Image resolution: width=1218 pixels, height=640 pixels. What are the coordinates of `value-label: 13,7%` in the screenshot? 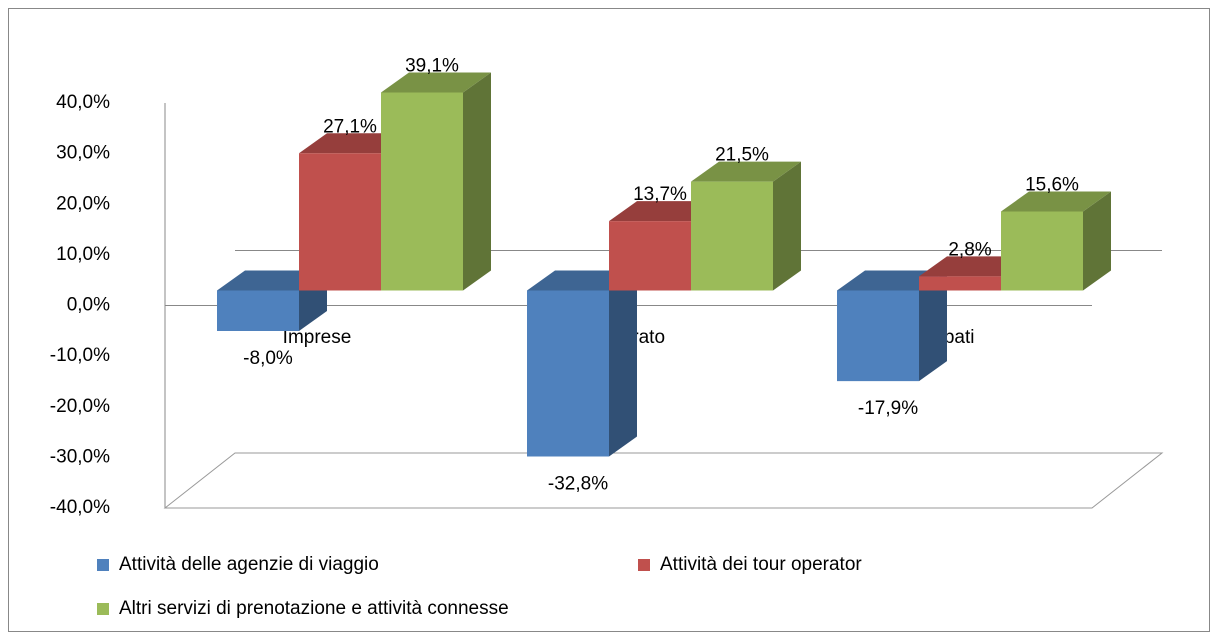 It's located at (660, 194).